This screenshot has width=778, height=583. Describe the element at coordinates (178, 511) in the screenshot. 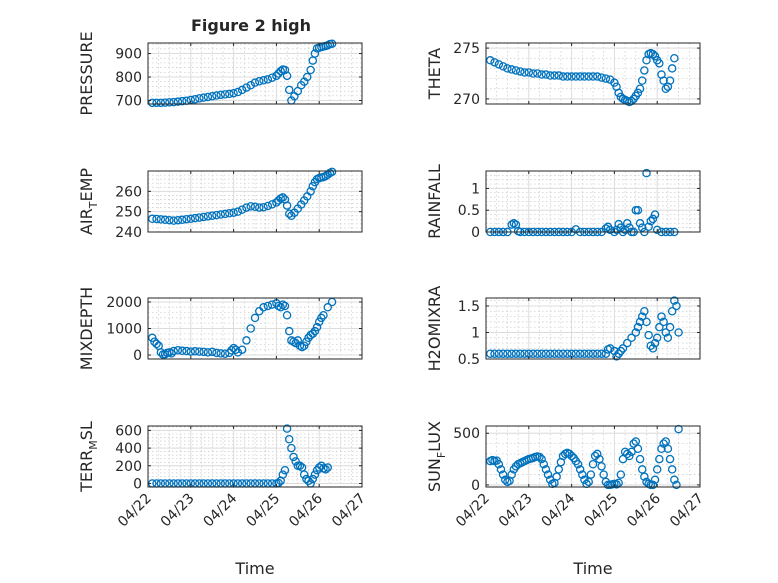

I see `x-tick-label: 04/23` at that location.